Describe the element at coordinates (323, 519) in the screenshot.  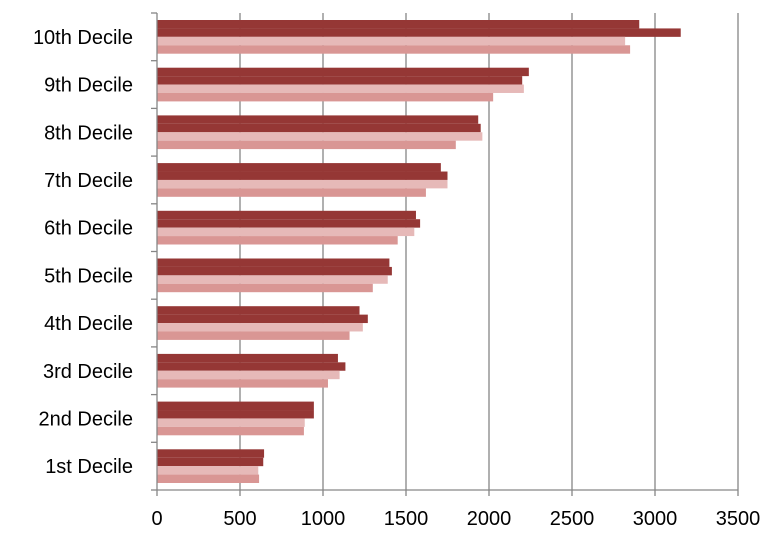
I see `x-tick-label-1000: 1000` at that location.